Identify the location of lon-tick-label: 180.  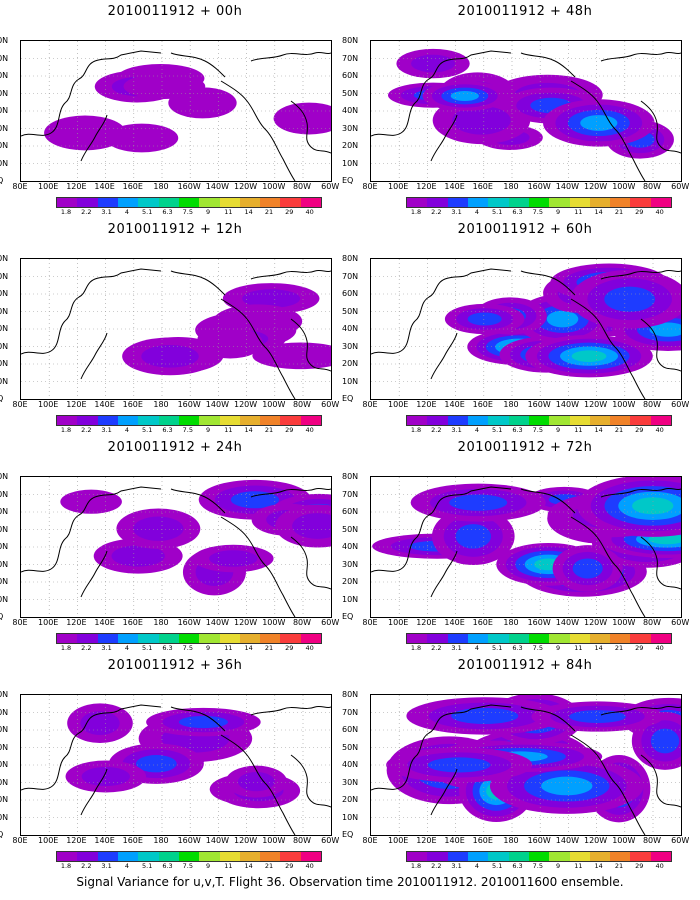
(511, 622).